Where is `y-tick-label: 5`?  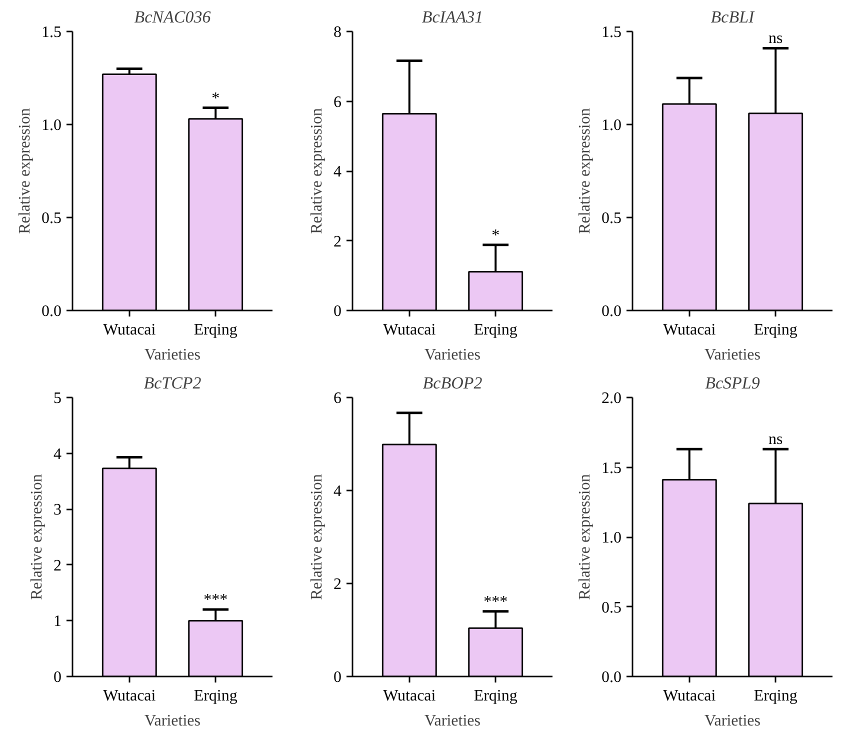
y-tick-label: 5 is located at coordinates (58, 398).